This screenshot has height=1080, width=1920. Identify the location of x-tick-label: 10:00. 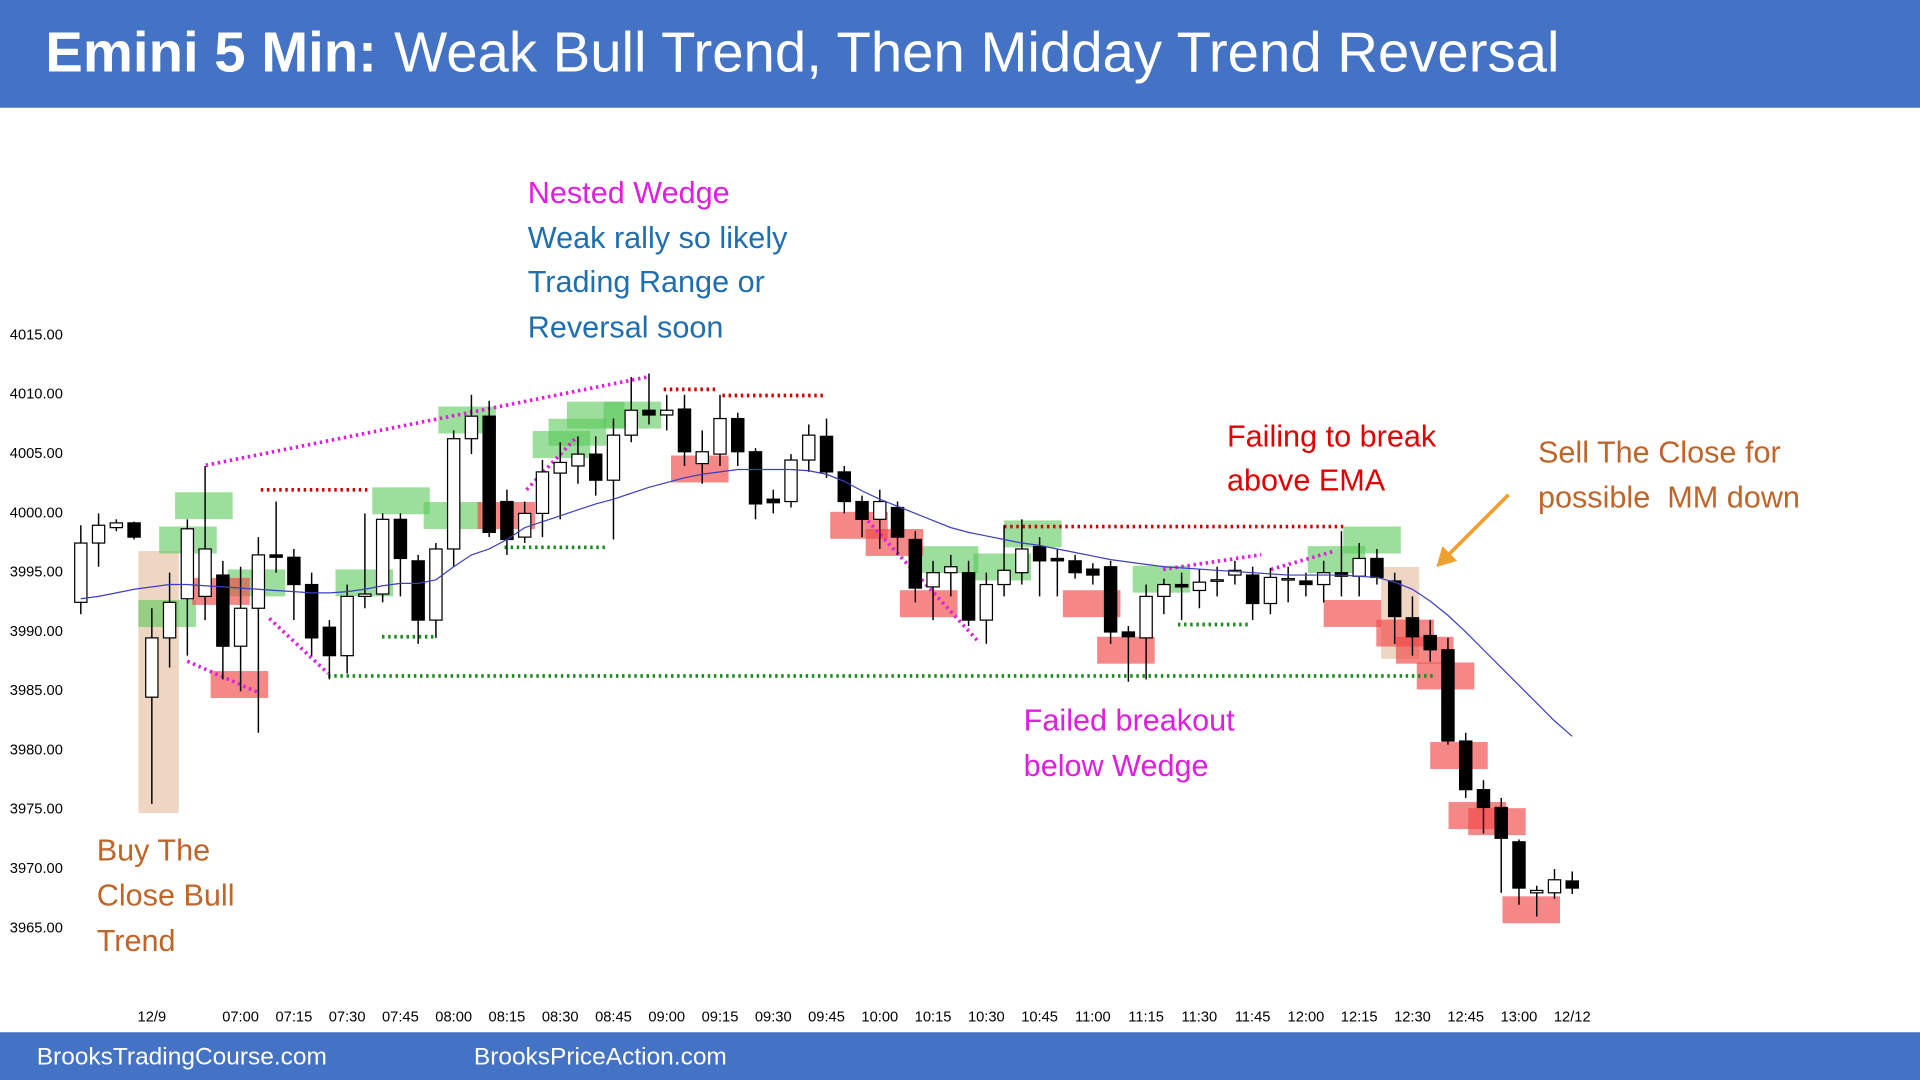
(879, 1017).